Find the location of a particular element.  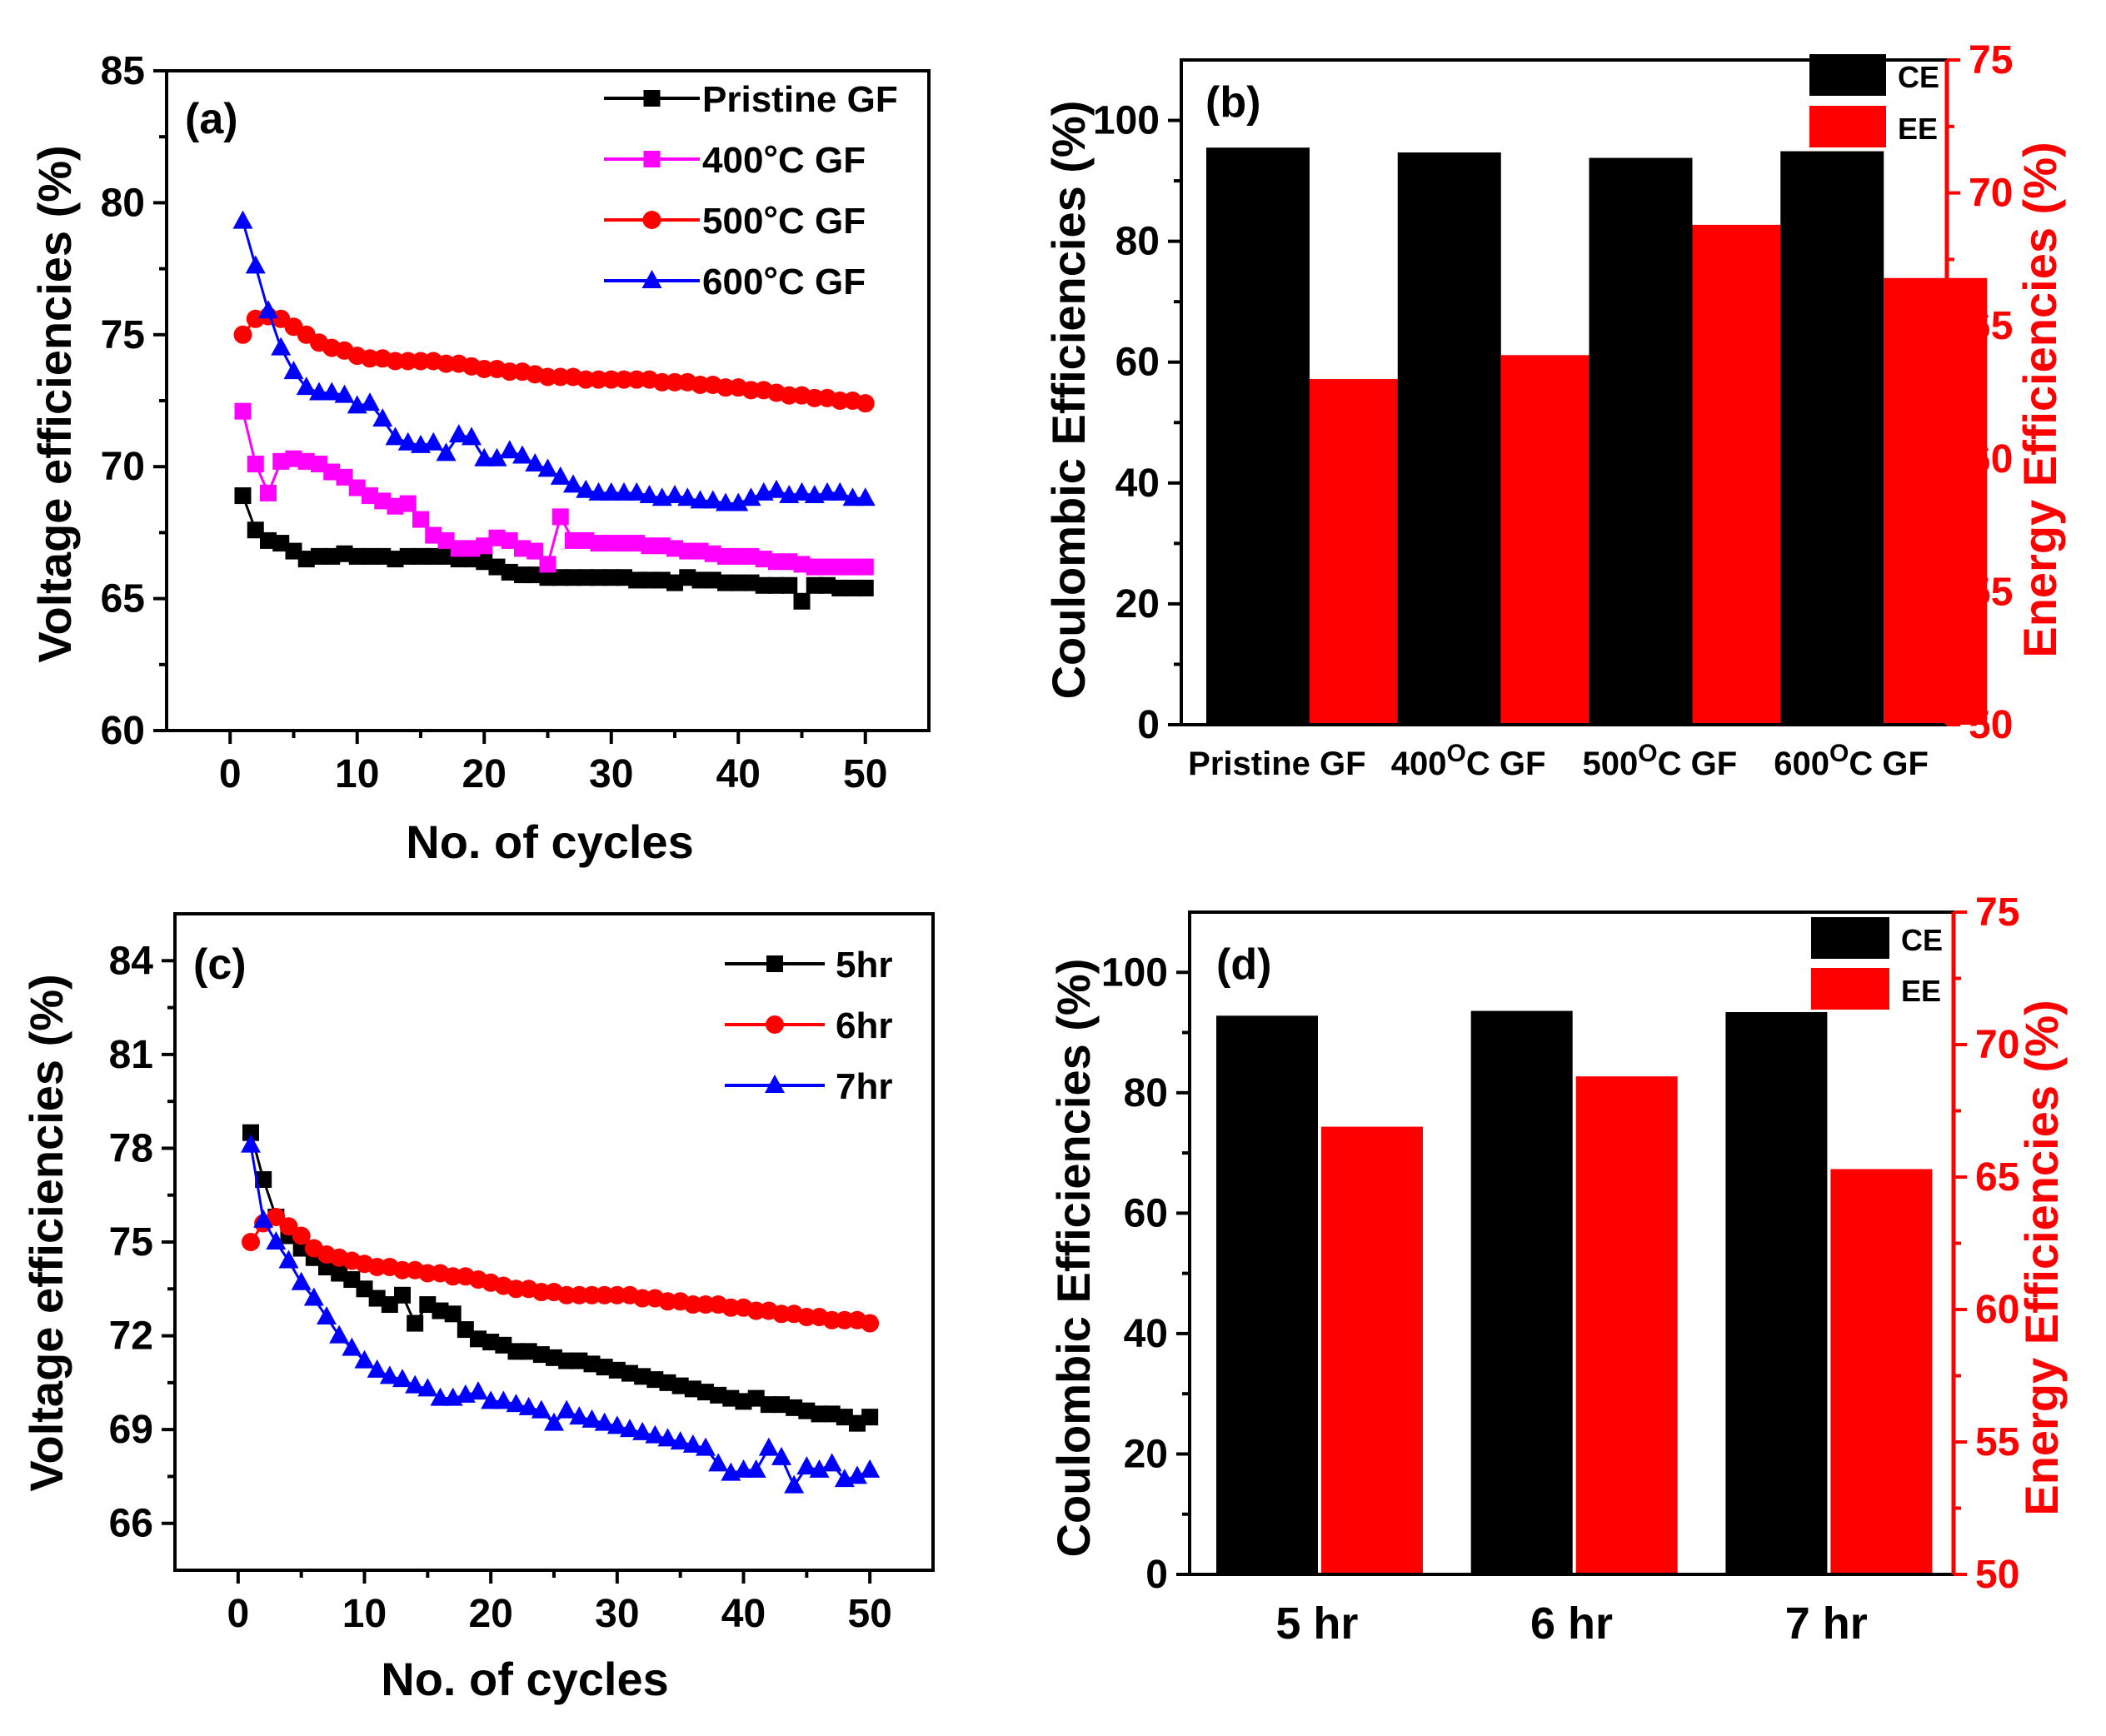

y-tick-label: 20 is located at coordinates (1146, 1454).